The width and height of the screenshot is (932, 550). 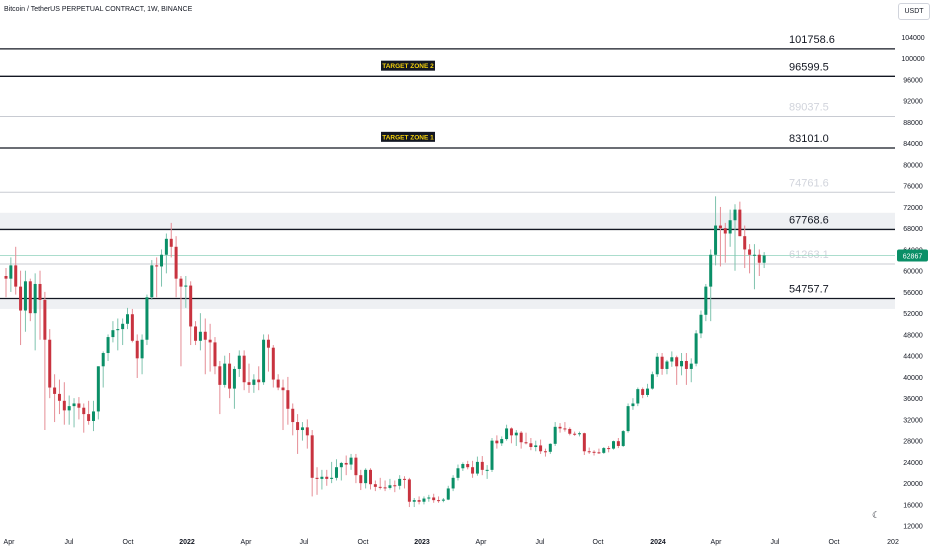 I want to click on y-tick-label: 56000, so click(x=913, y=293).